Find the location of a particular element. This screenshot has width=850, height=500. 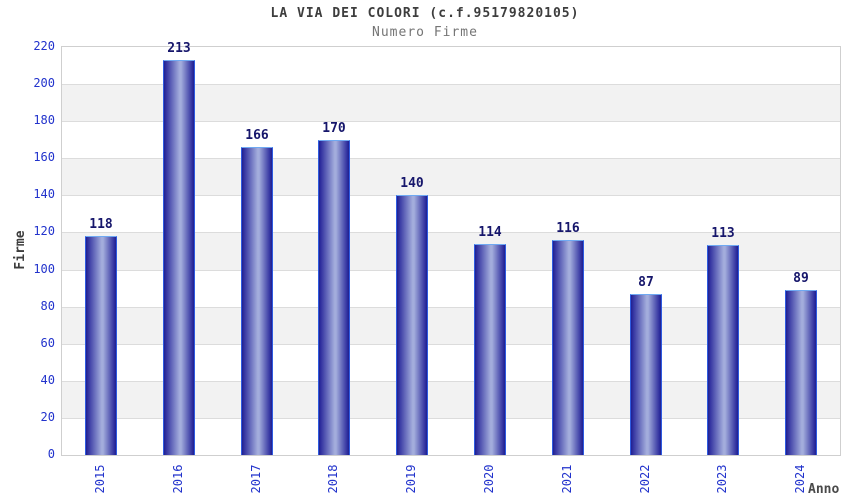

bar-2020 is located at coordinates (490, 349).